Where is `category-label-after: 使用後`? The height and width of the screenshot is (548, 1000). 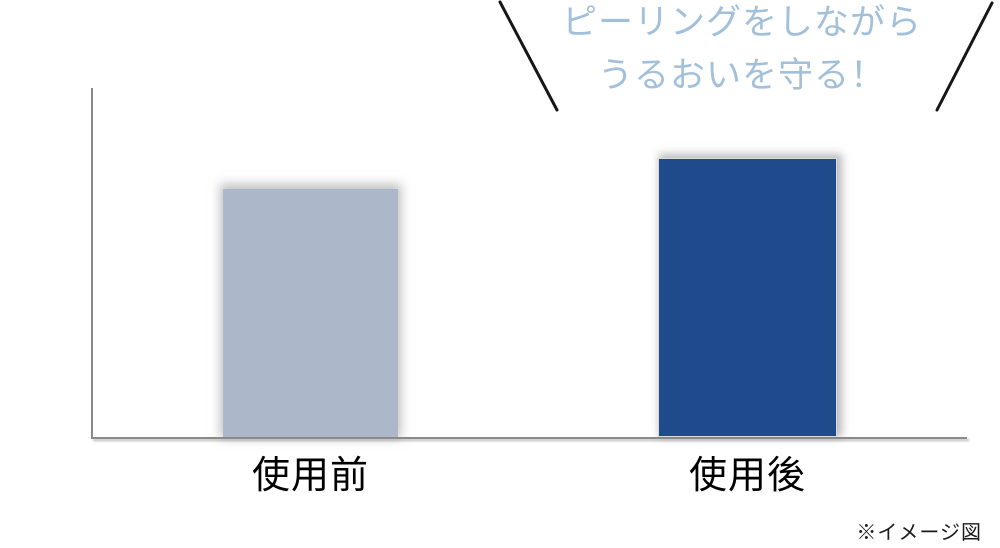 category-label-after: 使用後 is located at coordinates (747, 476).